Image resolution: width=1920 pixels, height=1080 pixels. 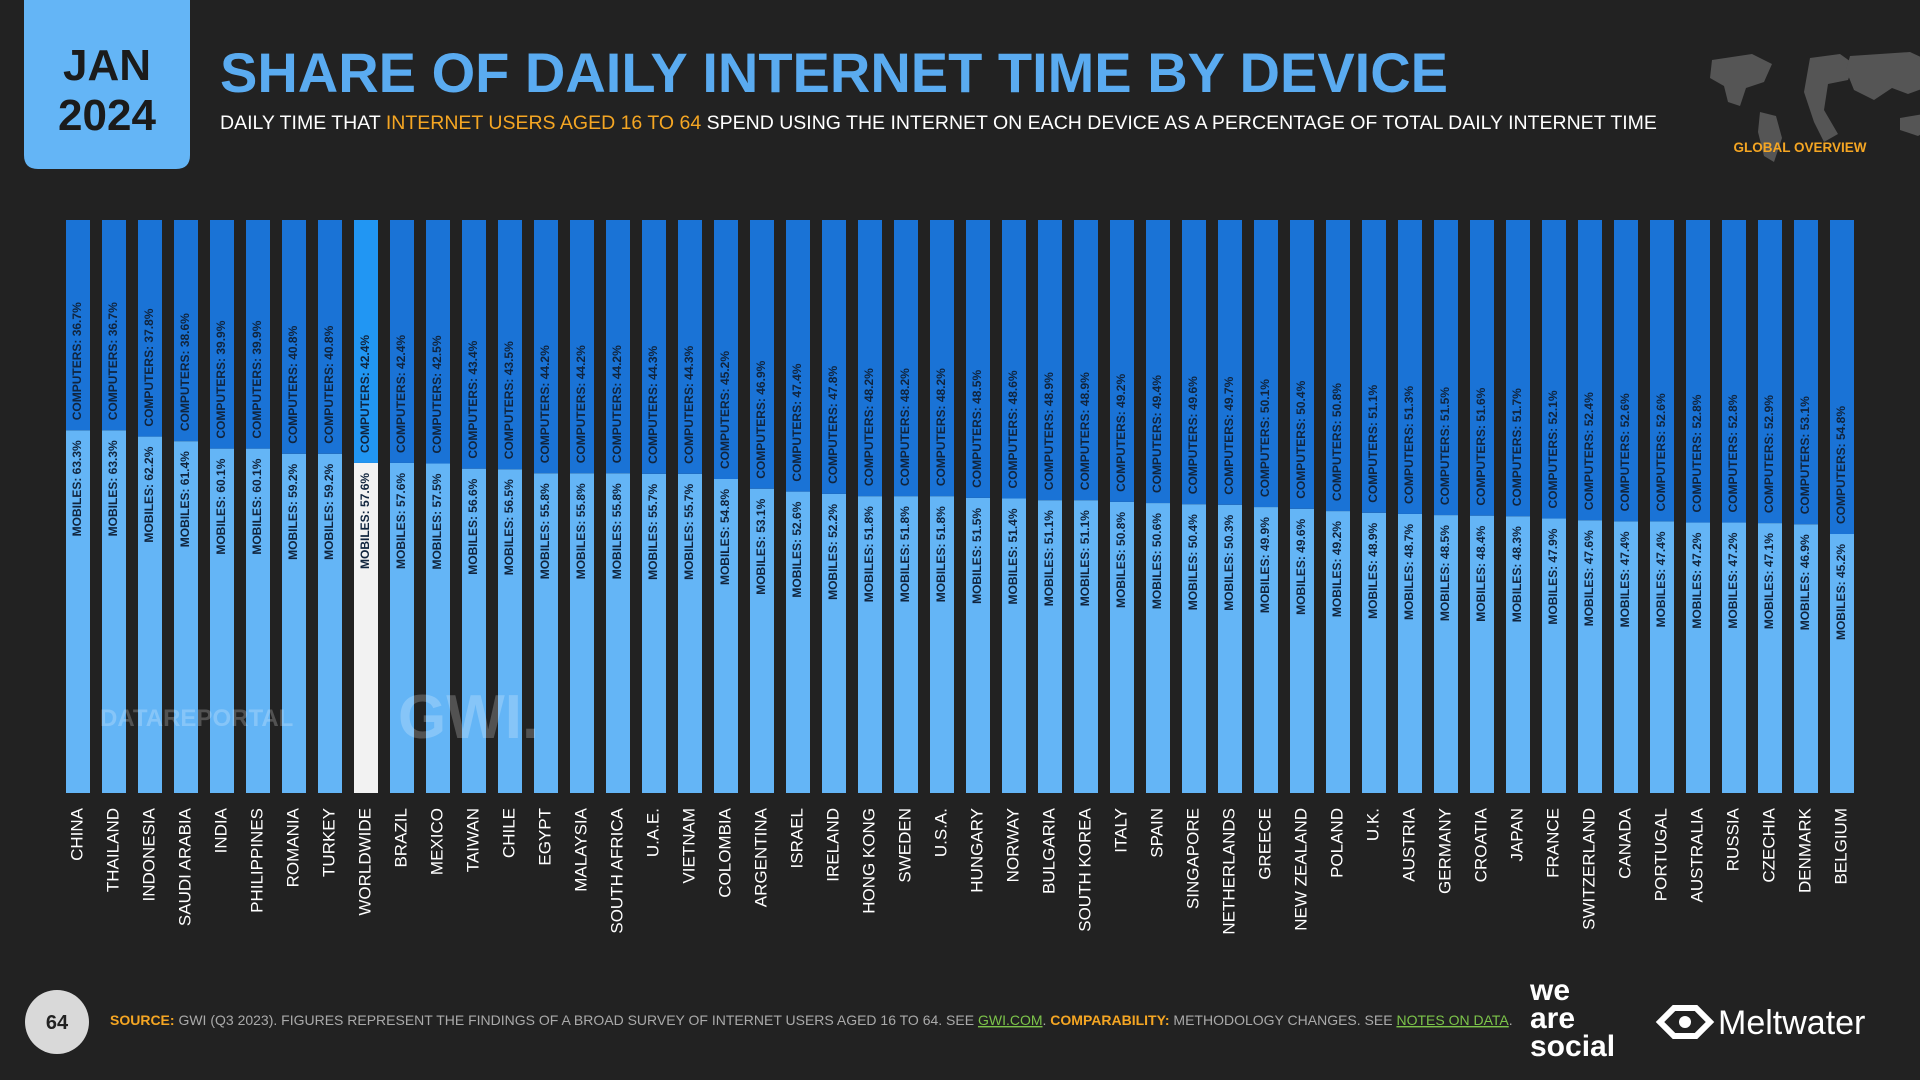 I want to click on data-label: MOBILES: 48.9%, so click(x=1373, y=570).